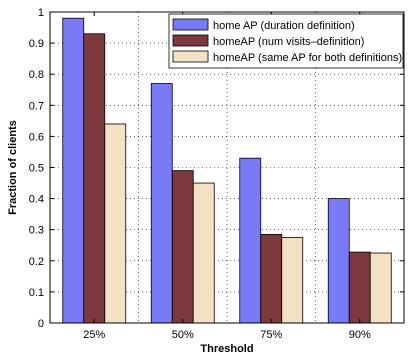 Image resolution: width=408 pixels, height=356 pixels. I want to click on bar-s2-75pct, so click(292, 280).